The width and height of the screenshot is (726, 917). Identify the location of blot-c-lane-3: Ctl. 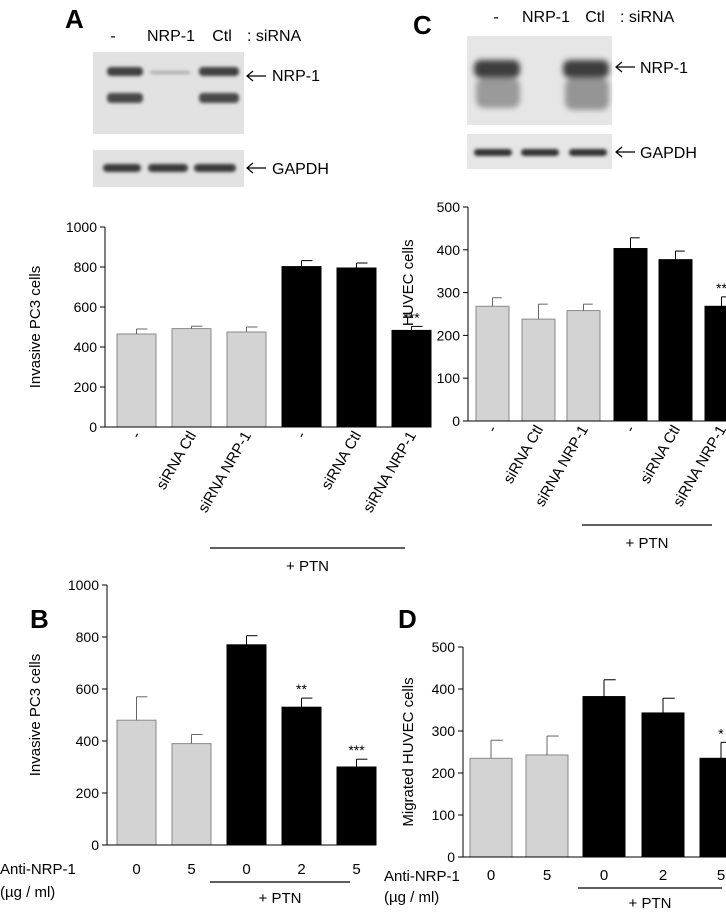
(595, 17).